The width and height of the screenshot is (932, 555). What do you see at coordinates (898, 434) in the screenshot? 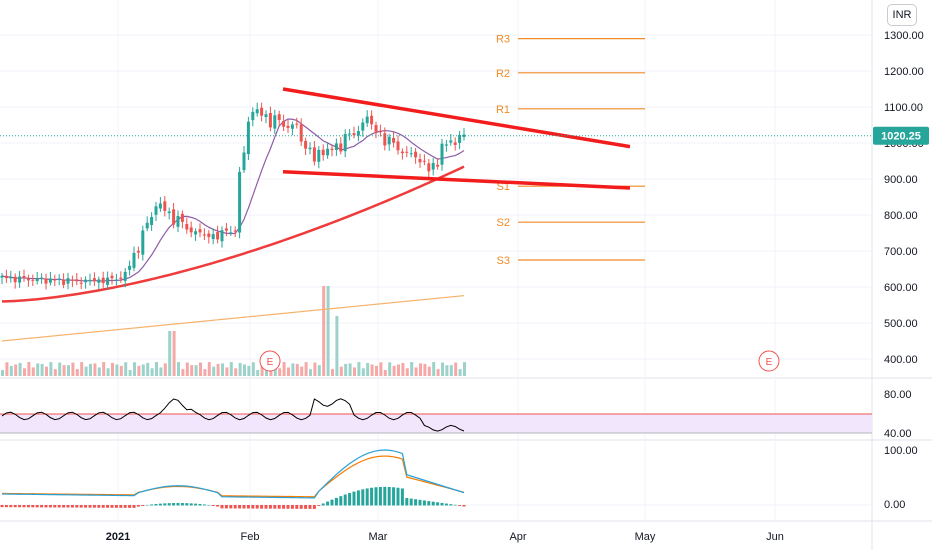
I see `rsi-axis-label: 40.00` at bounding box center [898, 434].